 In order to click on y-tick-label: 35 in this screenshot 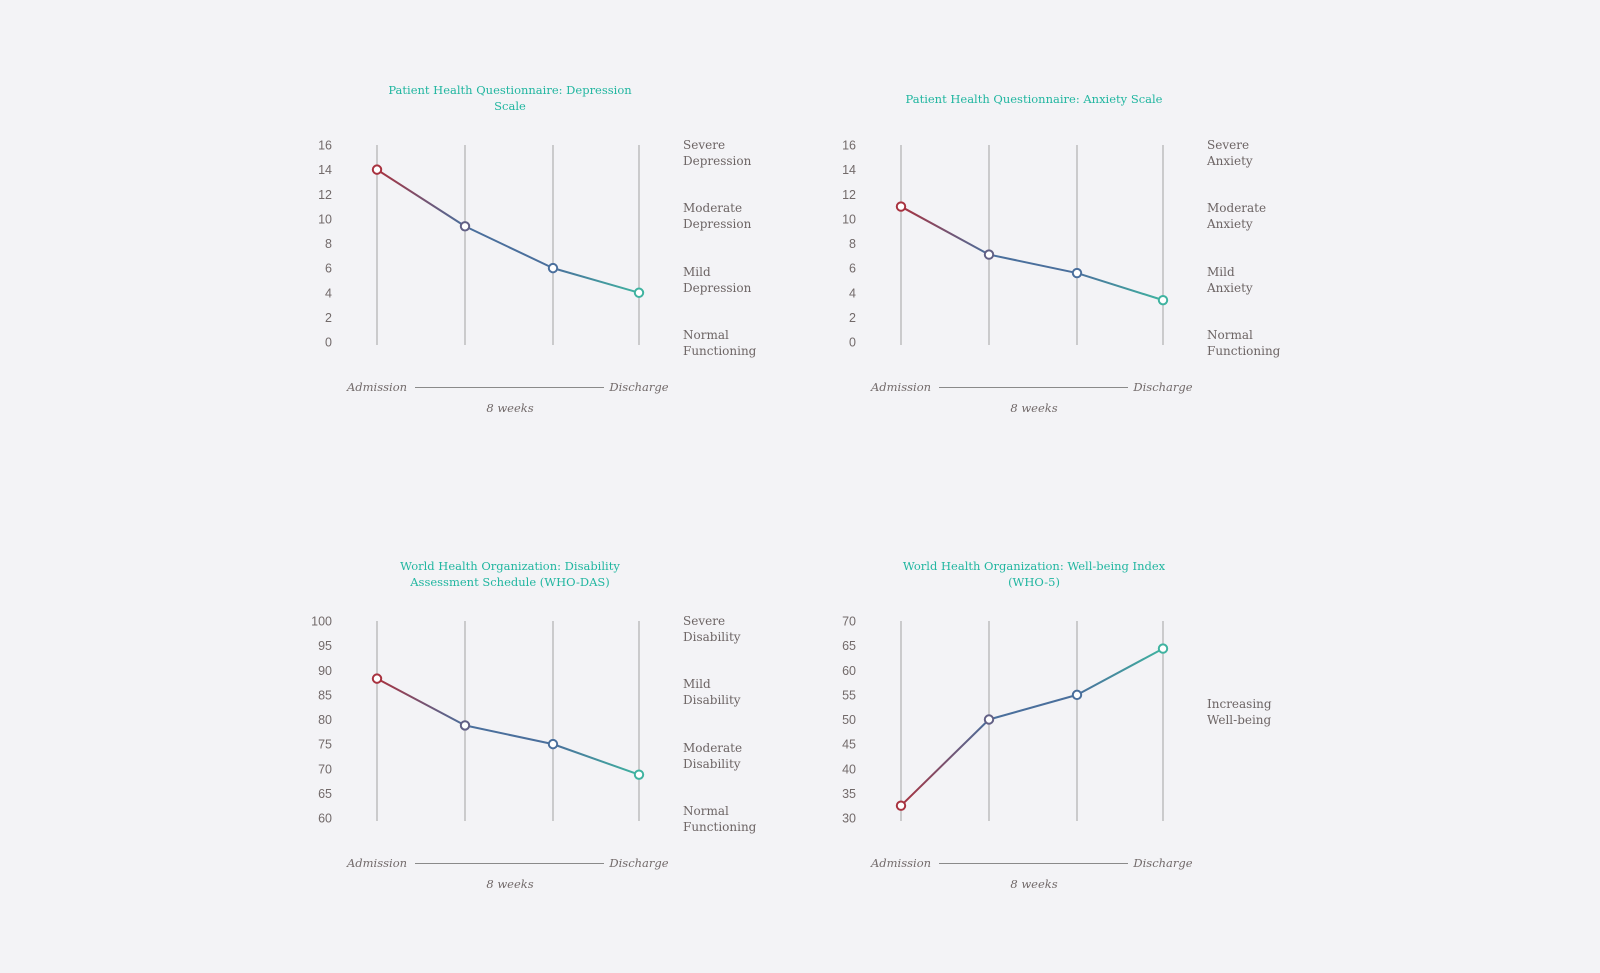, I will do `click(849, 794)`.